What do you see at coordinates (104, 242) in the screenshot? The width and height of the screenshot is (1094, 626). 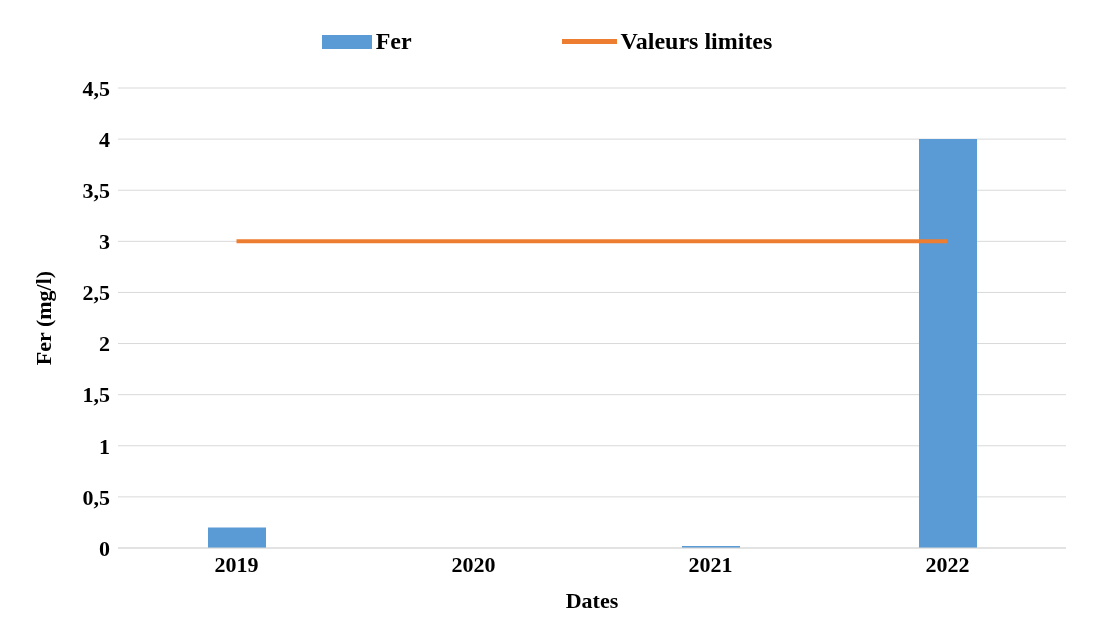 I see `y-tick-label: 3` at bounding box center [104, 242].